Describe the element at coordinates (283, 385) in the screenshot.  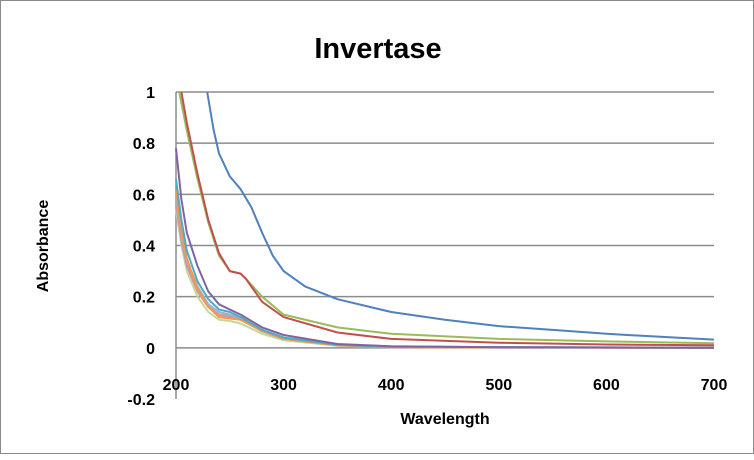
I see `x-tick-label: 300` at that location.